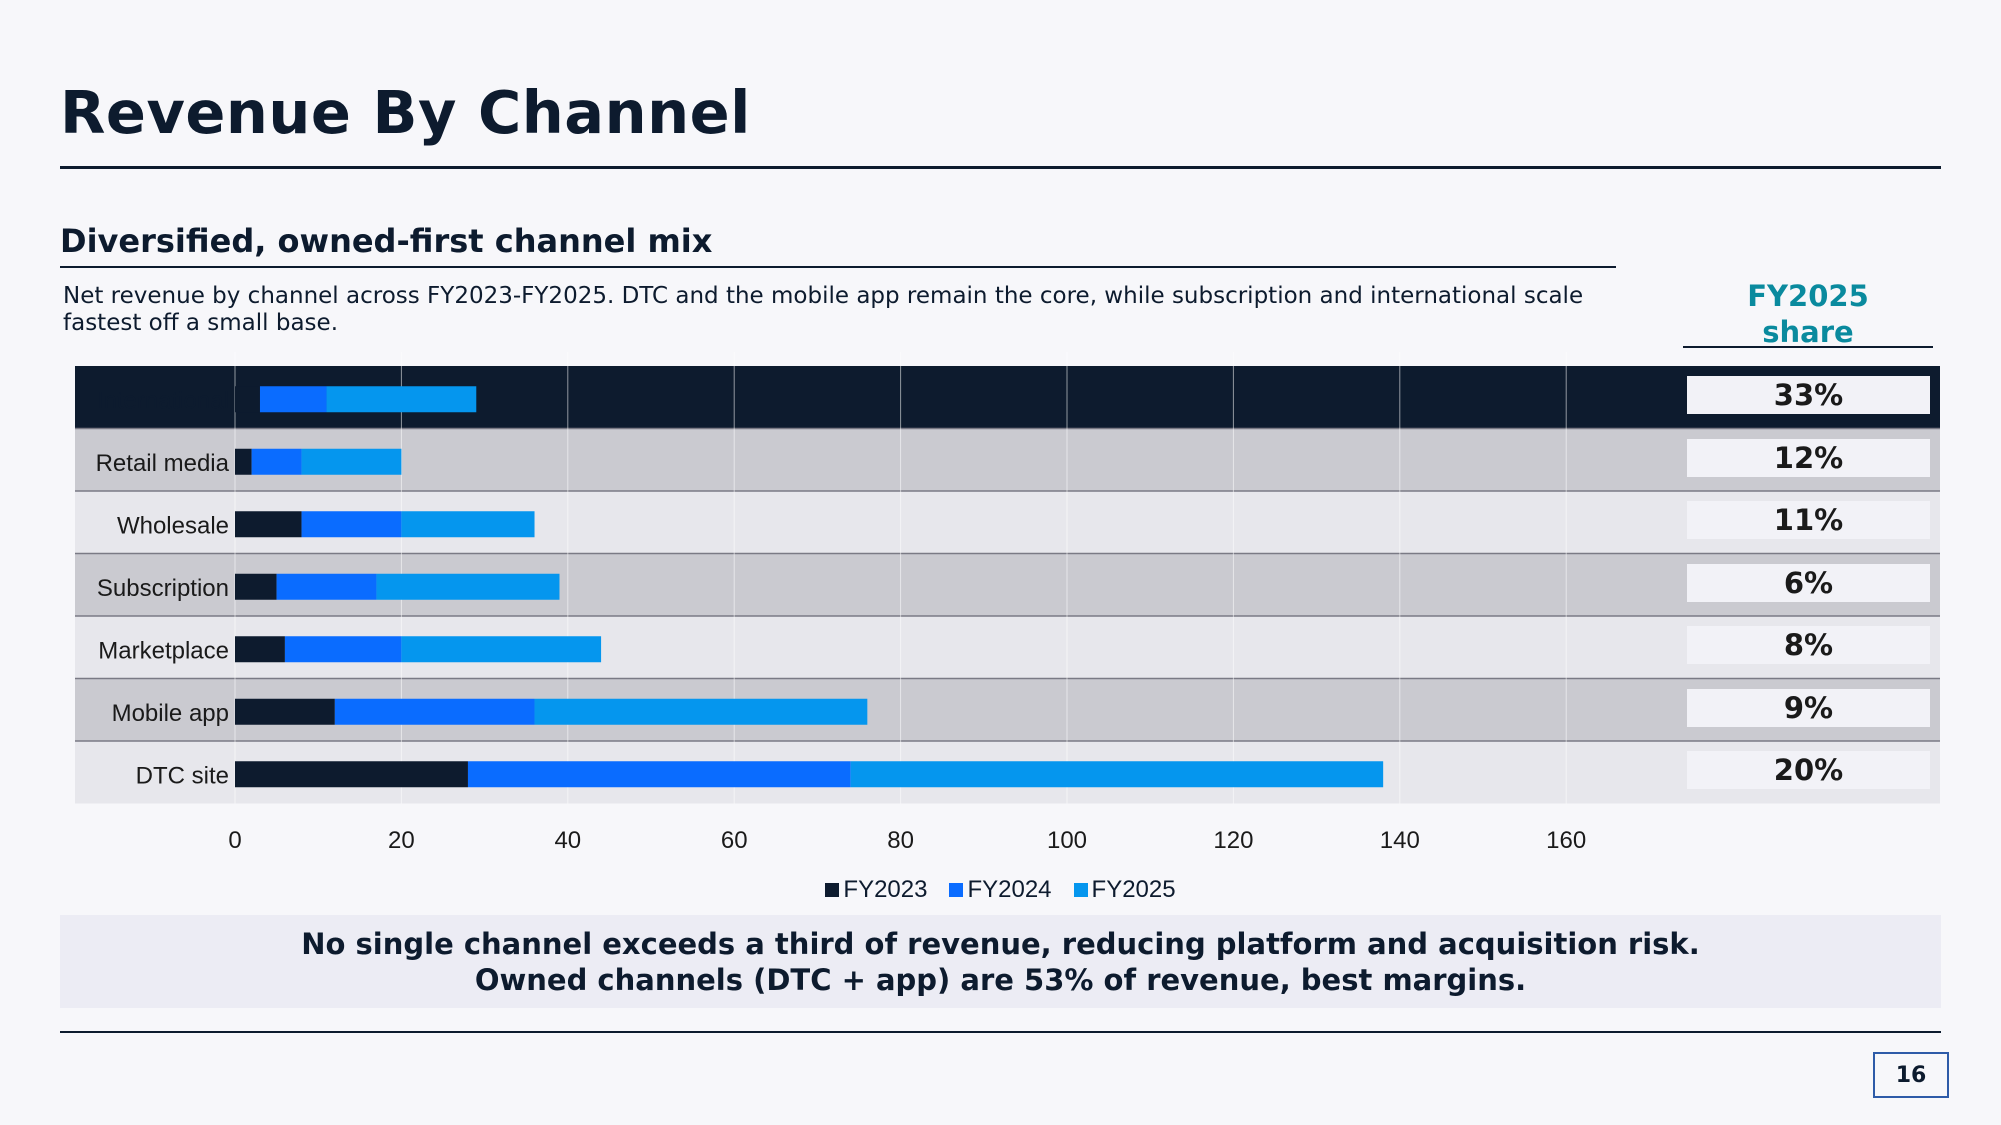 This screenshot has height=1125, width=2001. What do you see at coordinates (567, 840) in the screenshot?
I see `x-tick-label: 40` at bounding box center [567, 840].